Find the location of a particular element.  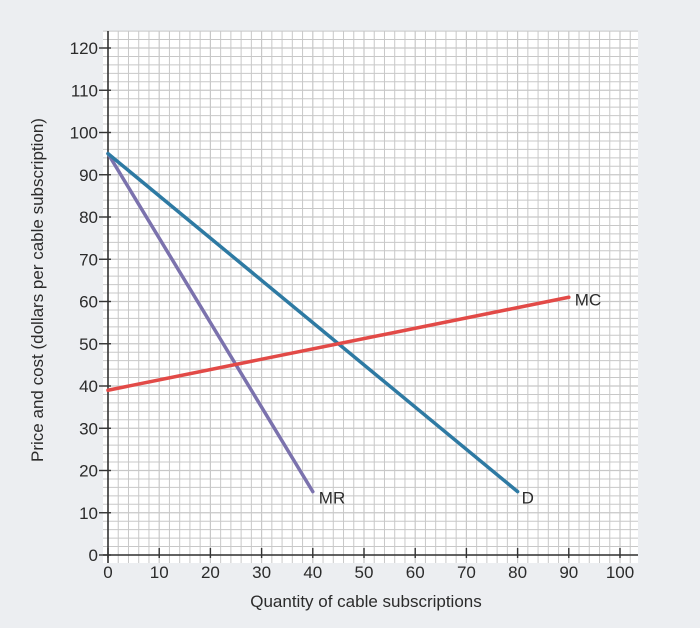

series-labels: MR D MC is located at coordinates (460, 398).